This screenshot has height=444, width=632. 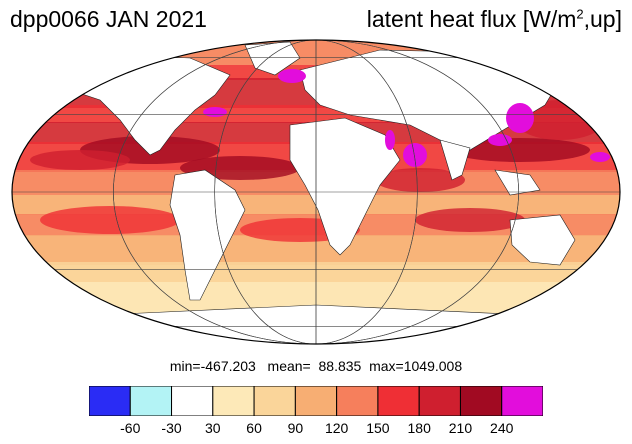 What do you see at coordinates (108, 19) in the screenshot?
I see `plot-title: dpp0066 JAN 2021` at bounding box center [108, 19].